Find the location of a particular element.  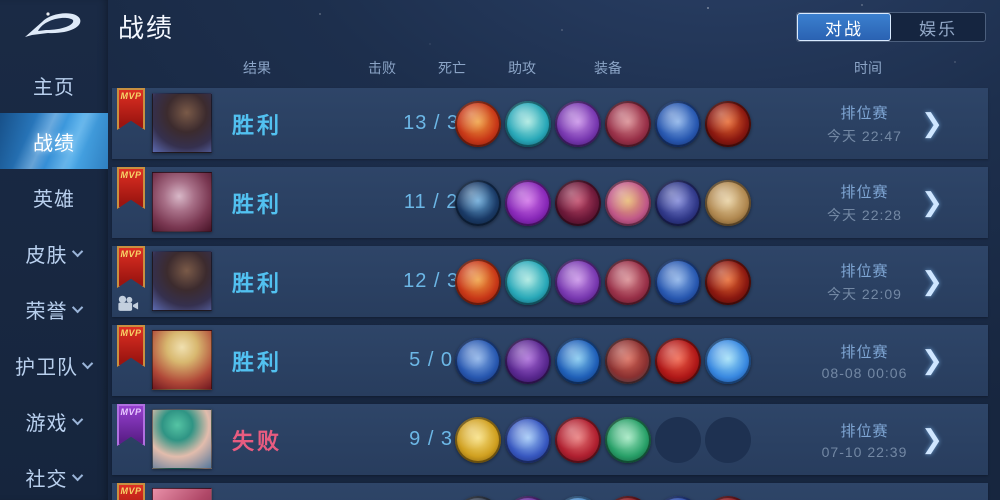

hero-avatar-pink-dragon is located at coordinates (182, 202).